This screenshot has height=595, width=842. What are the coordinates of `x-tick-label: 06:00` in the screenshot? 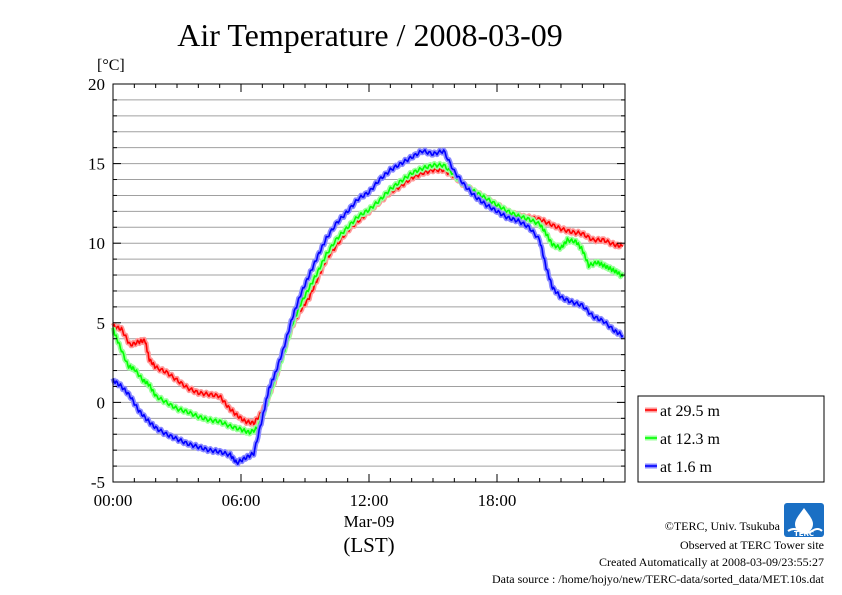 It's located at (241, 500).